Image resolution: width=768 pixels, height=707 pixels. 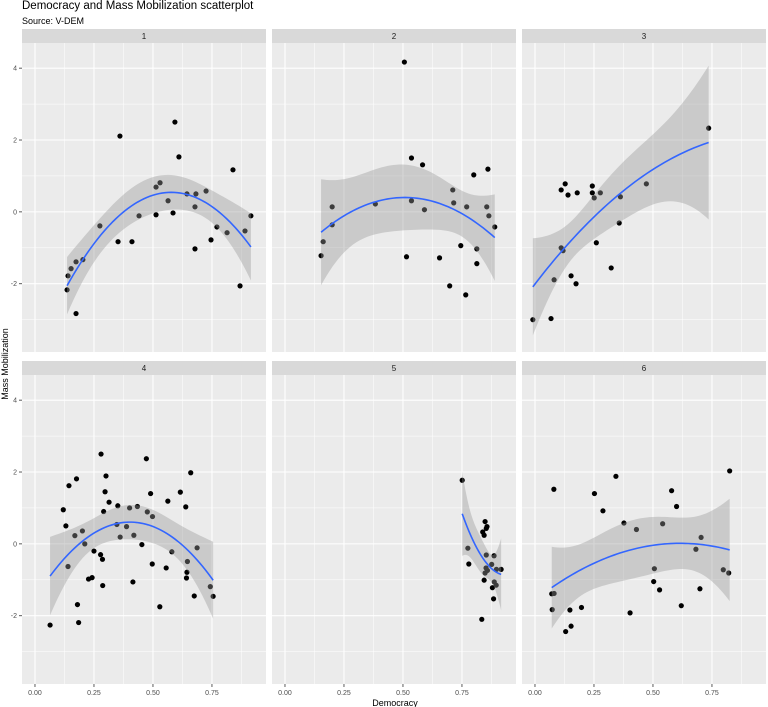 What do you see at coordinates (94, 693) in the screenshot?
I see `x-tick-label: 0.25` at bounding box center [94, 693].